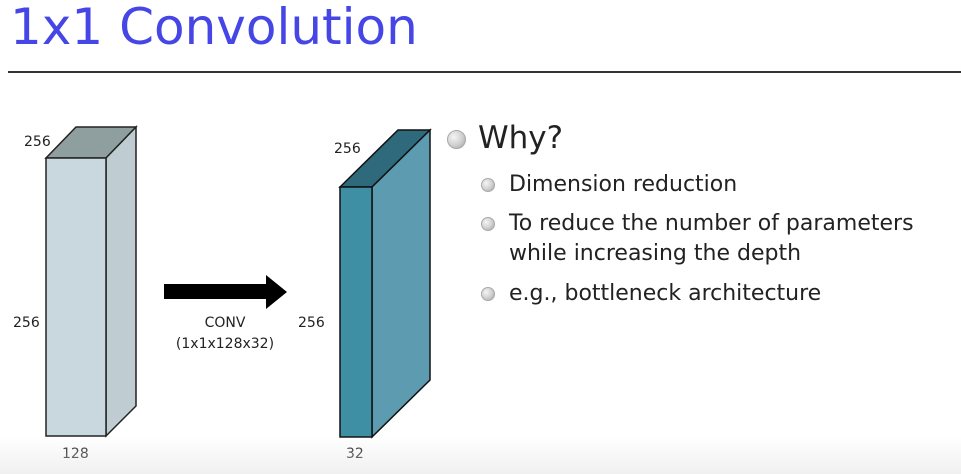 The height and width of the screenshot is (474, 961). Describe the element at coordinates (26, 323) in the screenshot. I see `input-height-label: 256` at that location.